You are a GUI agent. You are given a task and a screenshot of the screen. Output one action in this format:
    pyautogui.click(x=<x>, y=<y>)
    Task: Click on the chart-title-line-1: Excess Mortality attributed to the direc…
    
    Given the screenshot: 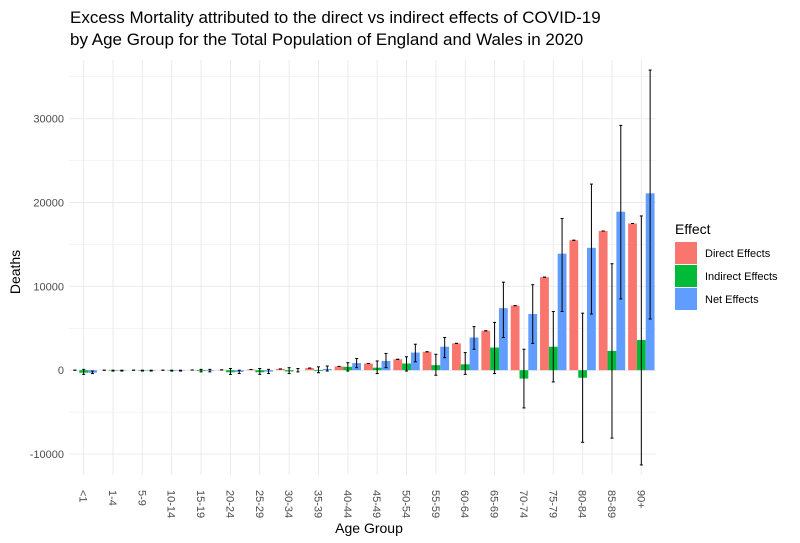 What is the action you would take?
    pyautogui.click(x=335, y=17)
    